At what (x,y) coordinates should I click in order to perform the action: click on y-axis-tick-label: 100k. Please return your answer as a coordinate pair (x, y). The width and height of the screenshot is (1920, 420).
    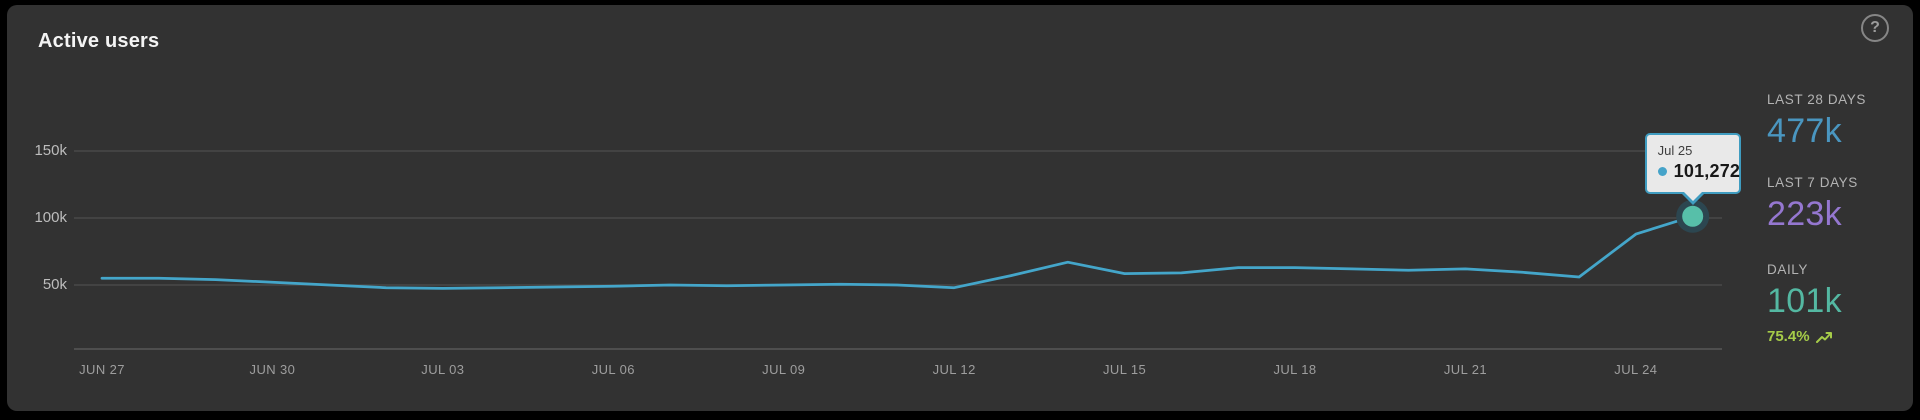
    Looking at the image, I should click on (50, 217).